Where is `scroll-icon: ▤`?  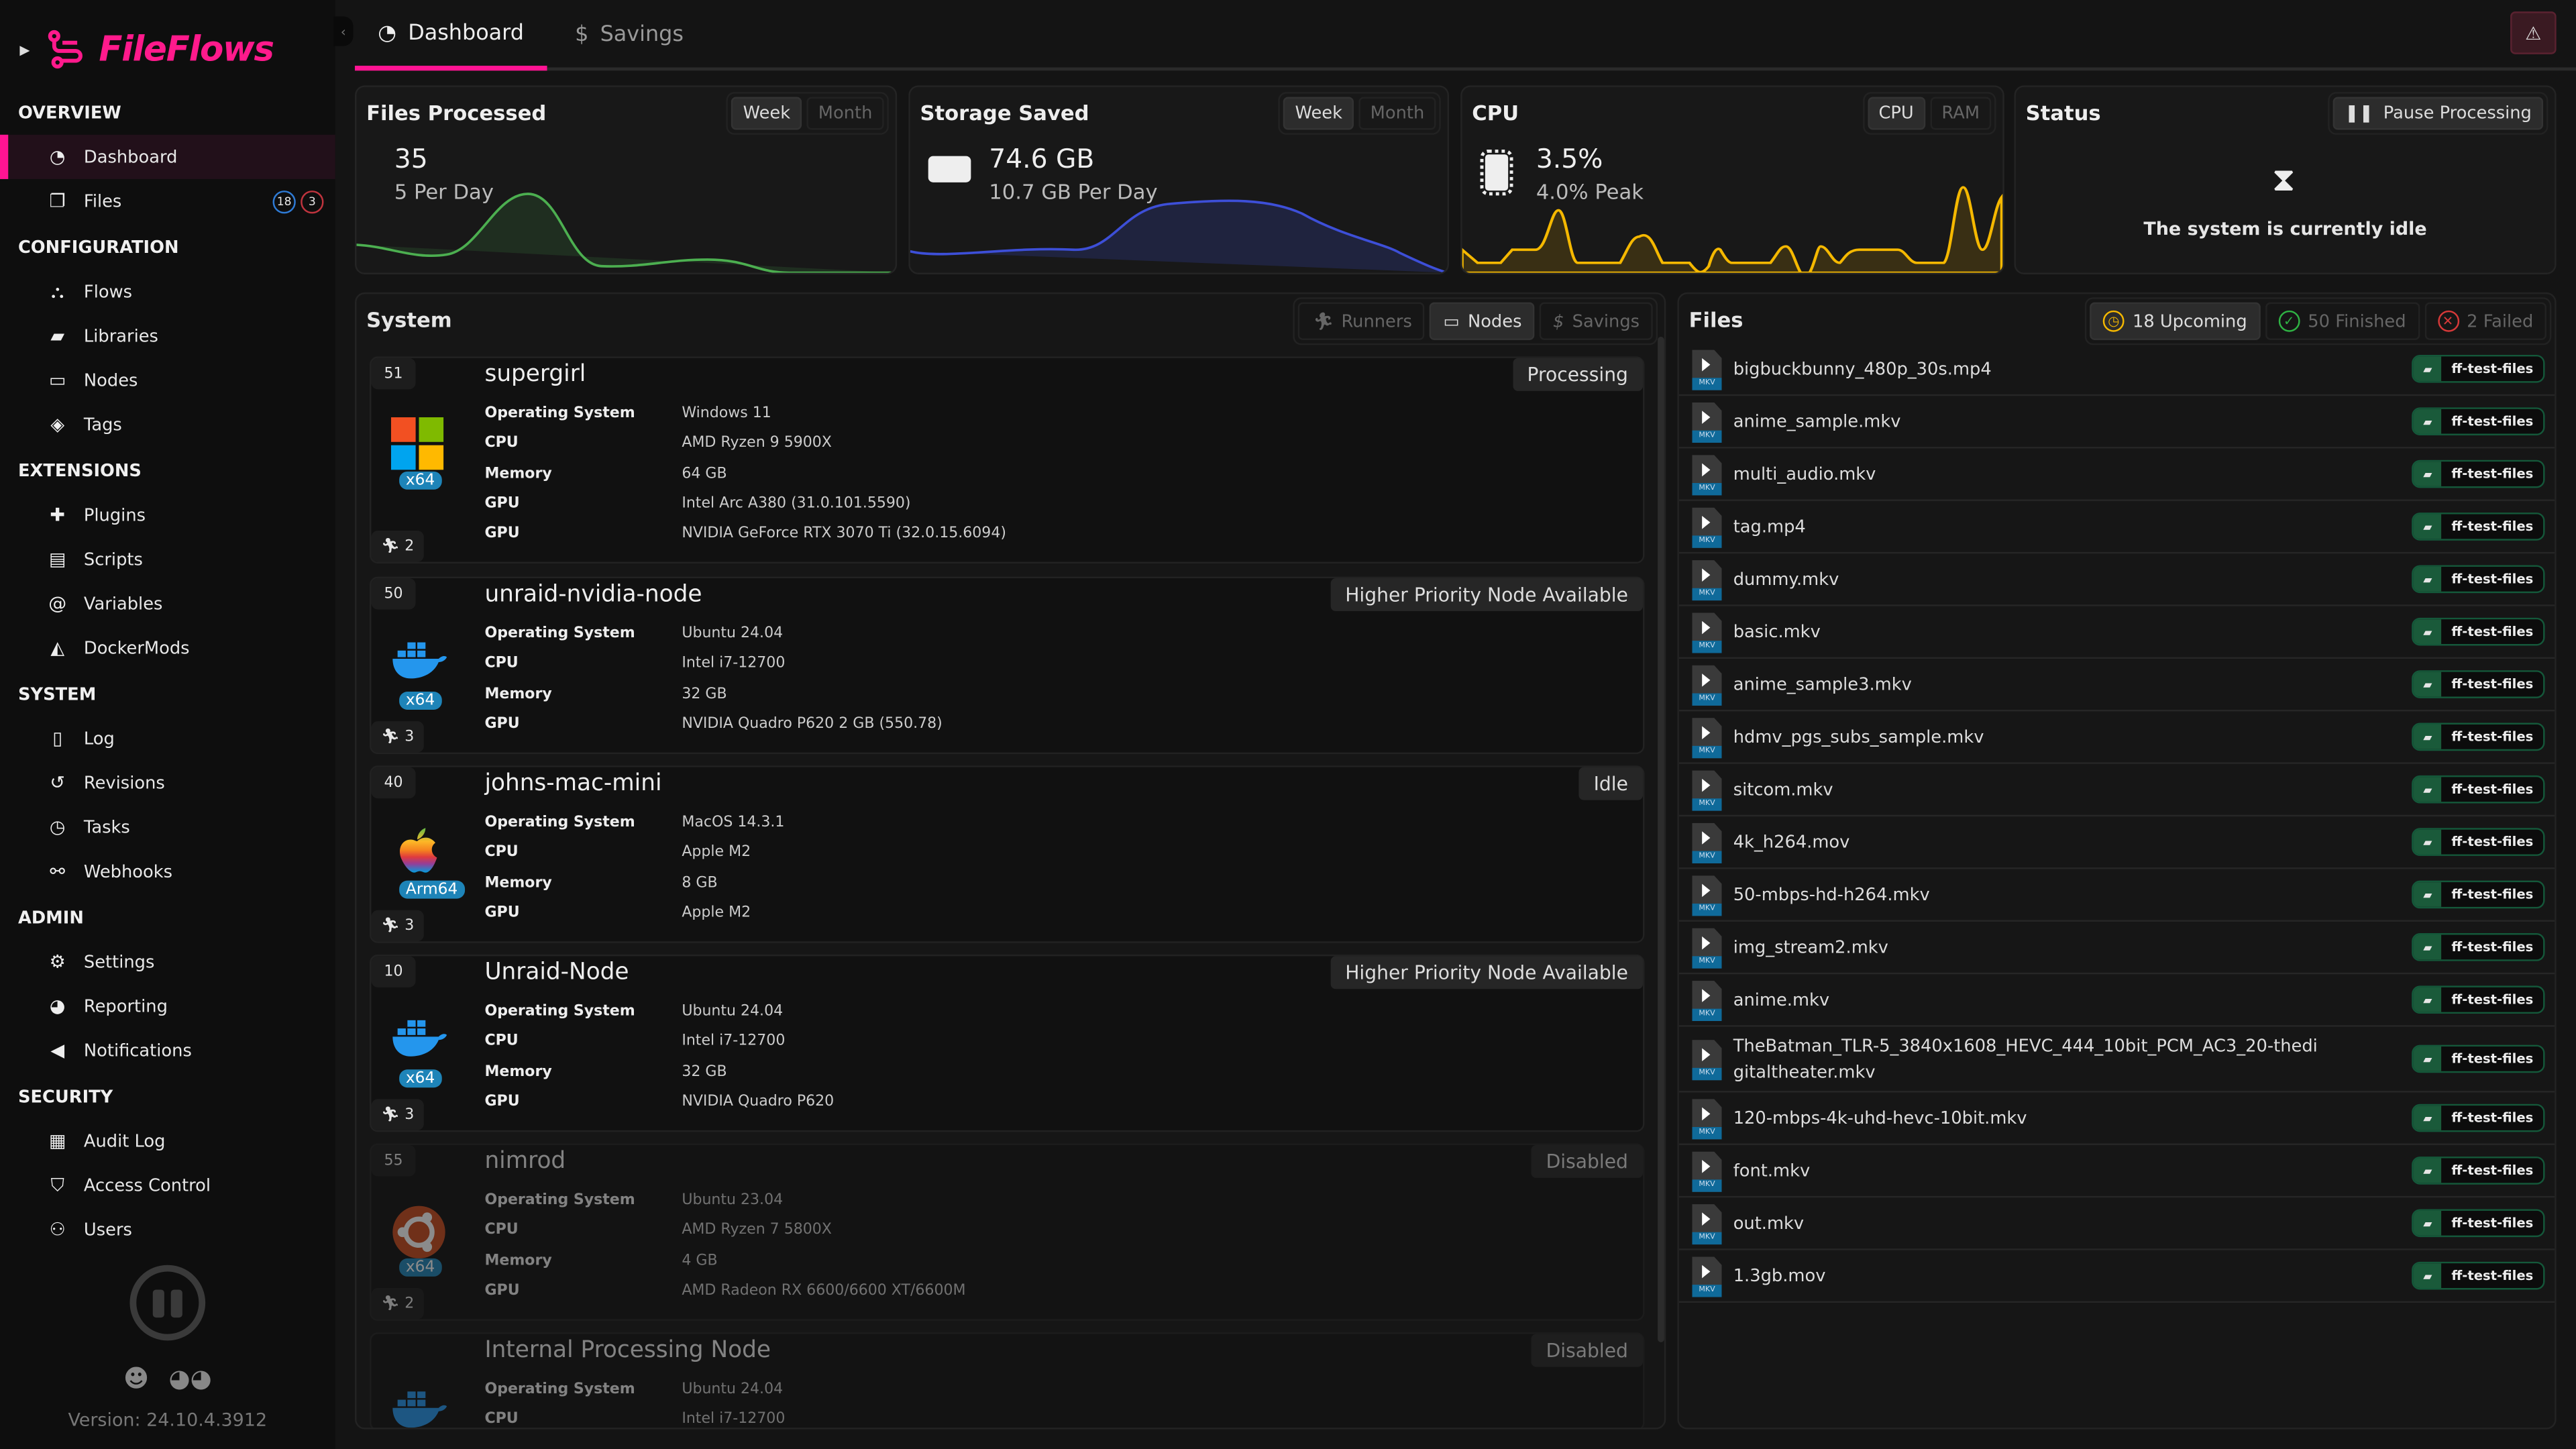
scroll-icon: ▤ is located at coordinates (57, 559).